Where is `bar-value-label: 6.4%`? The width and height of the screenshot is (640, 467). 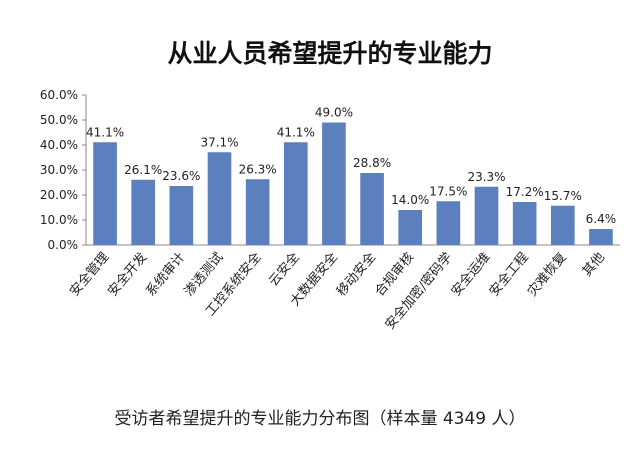 bar-value-label: 6.4% is located at coordinates (601, 219).